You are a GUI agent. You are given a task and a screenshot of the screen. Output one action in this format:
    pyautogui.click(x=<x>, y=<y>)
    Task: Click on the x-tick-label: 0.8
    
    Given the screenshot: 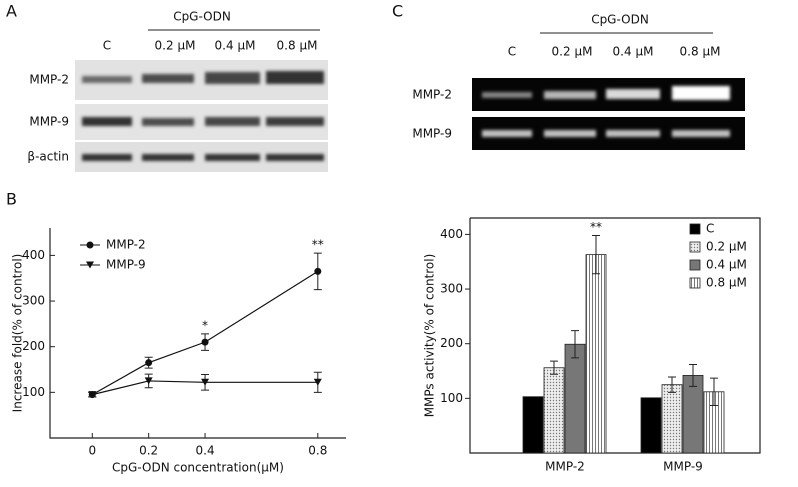 What is the action you would take?
    pyautogui.click(x=317, y=451)
    